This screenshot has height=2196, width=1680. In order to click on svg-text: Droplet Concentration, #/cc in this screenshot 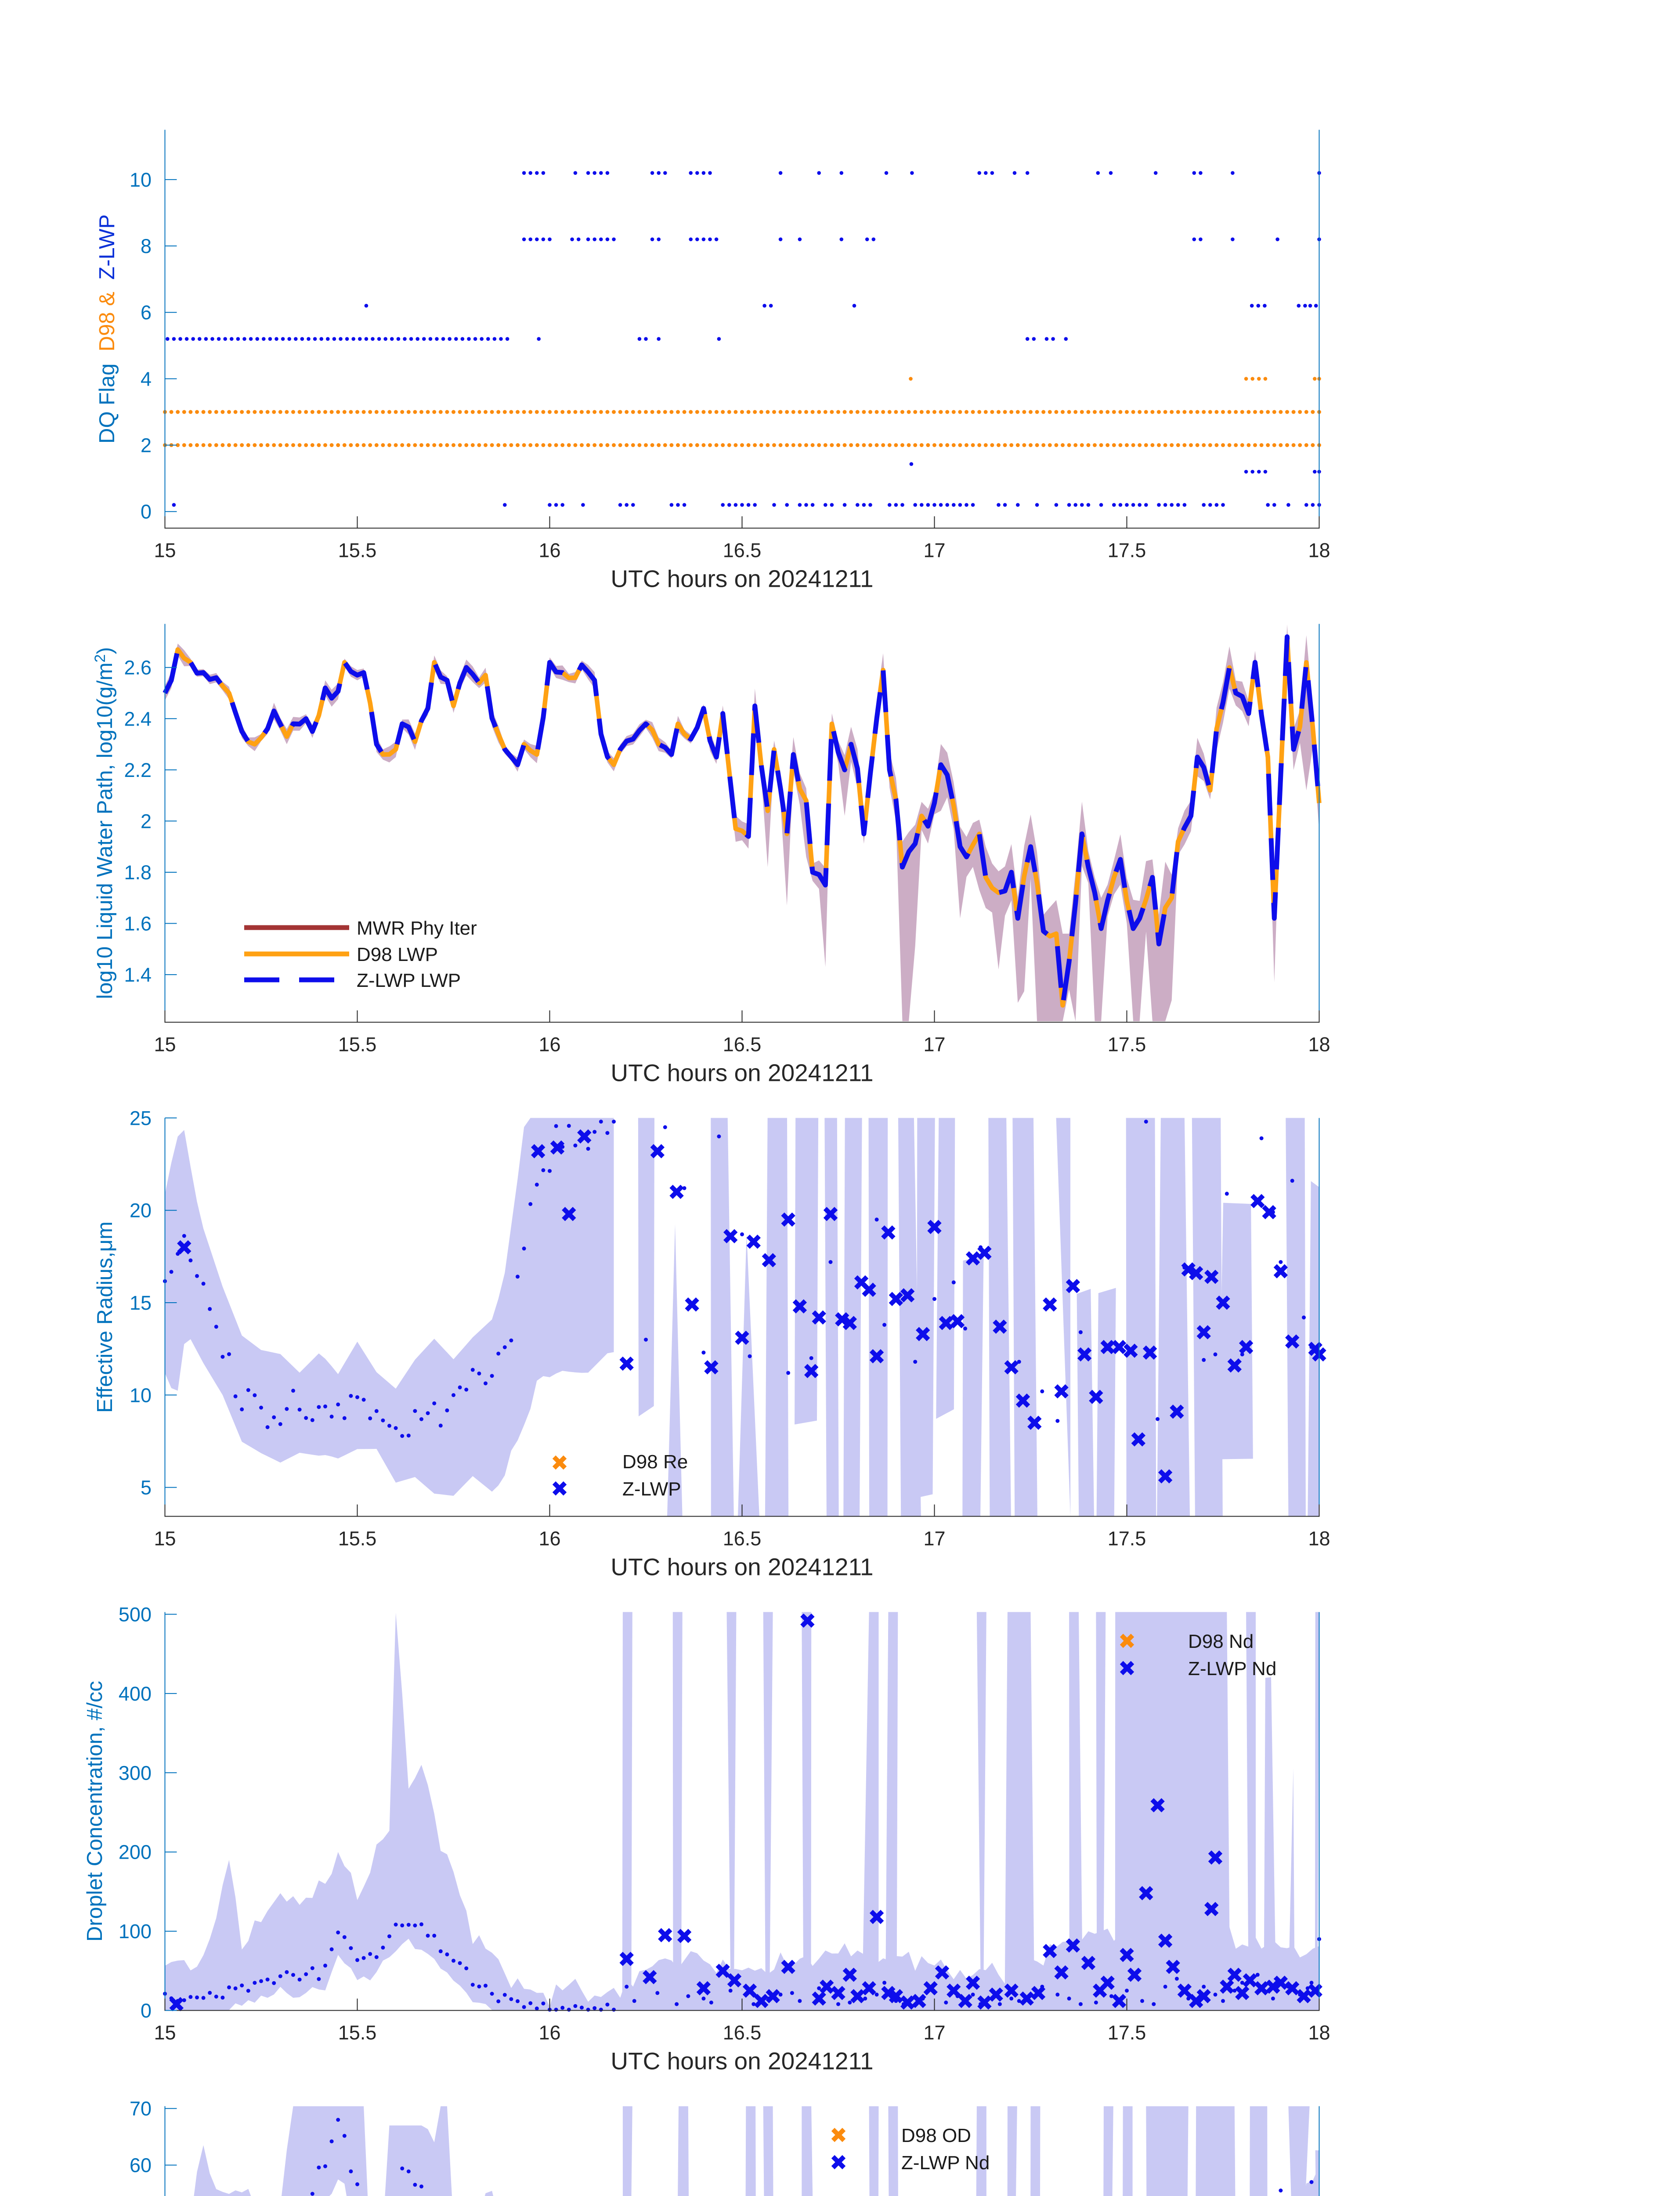, I will do `click(95, 1811)`.